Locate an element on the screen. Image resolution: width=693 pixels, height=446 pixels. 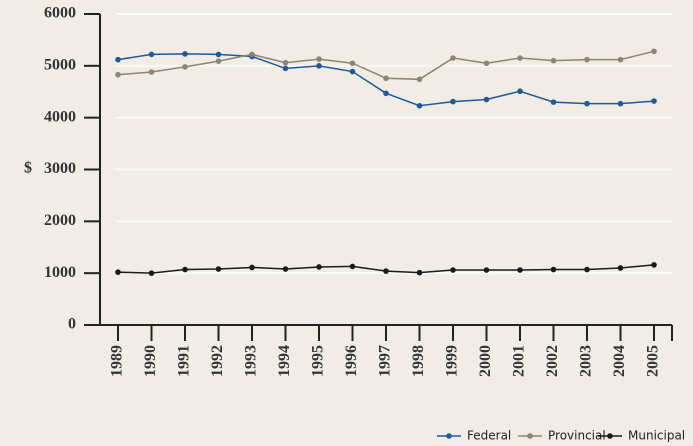
x-tick-label: 1994 is located at coordinates (284, 361).